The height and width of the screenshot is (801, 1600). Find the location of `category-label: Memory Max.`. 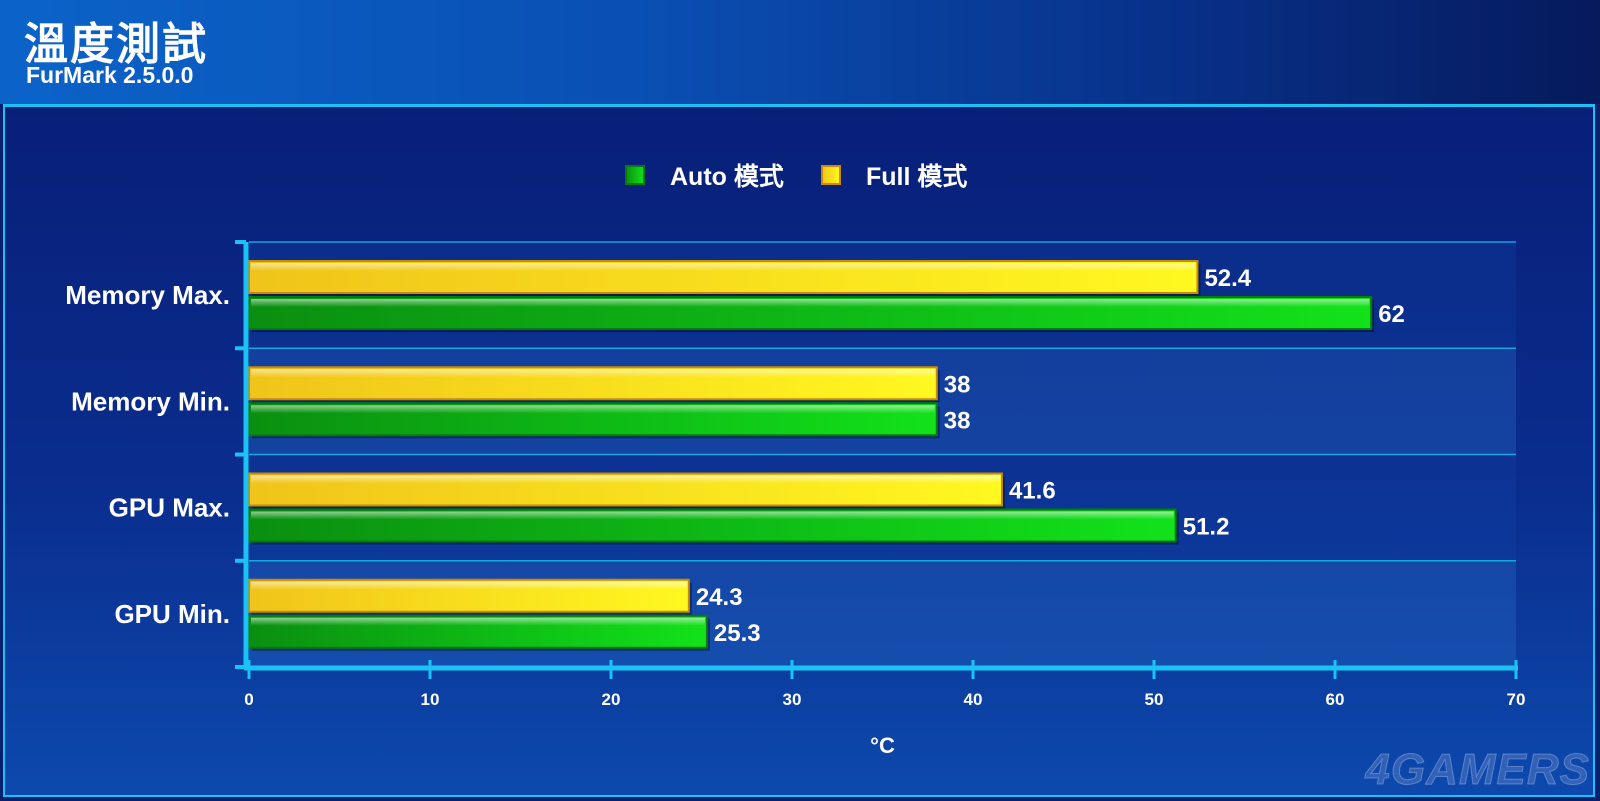

category-label: Memory Max. is located at coordinates (147, 295).